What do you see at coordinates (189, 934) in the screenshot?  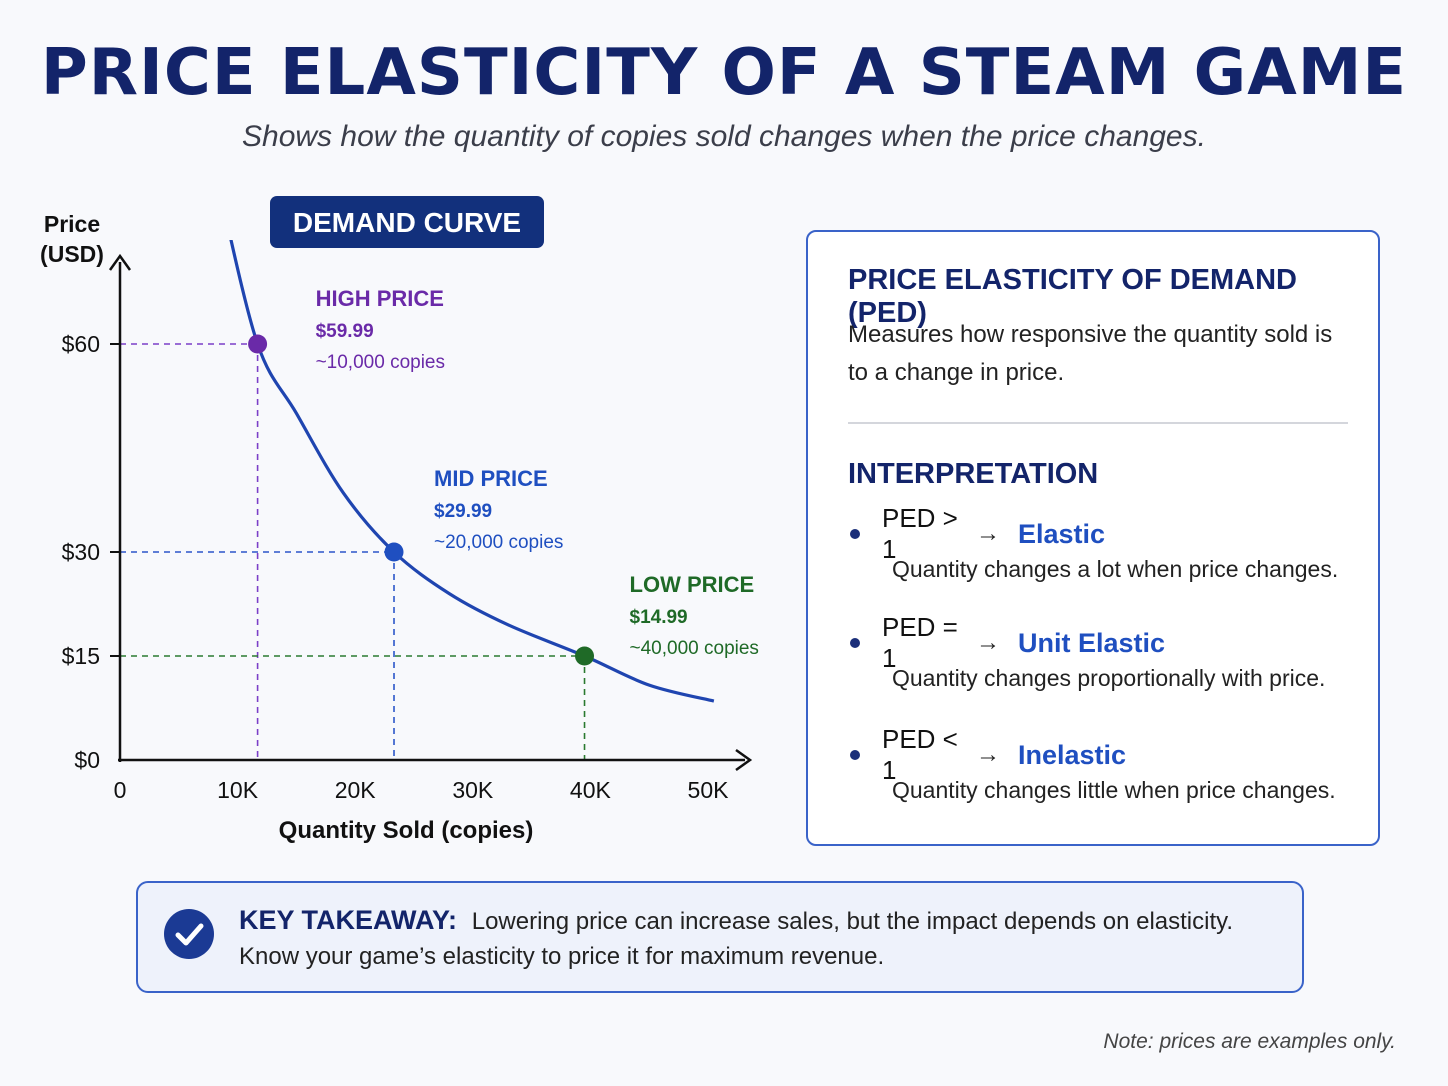 I see `check-circle-icon` at bounding box center [189, 934].